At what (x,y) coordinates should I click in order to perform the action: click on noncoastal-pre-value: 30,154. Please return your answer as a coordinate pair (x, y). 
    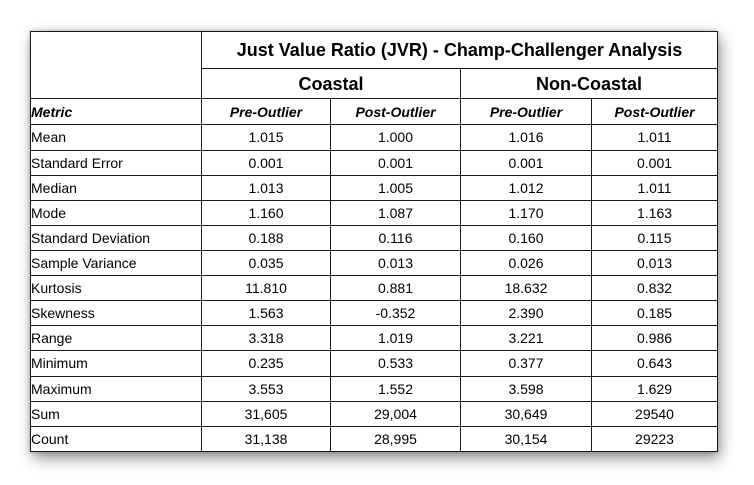
    Looking at the image, I should click on (526, 439).